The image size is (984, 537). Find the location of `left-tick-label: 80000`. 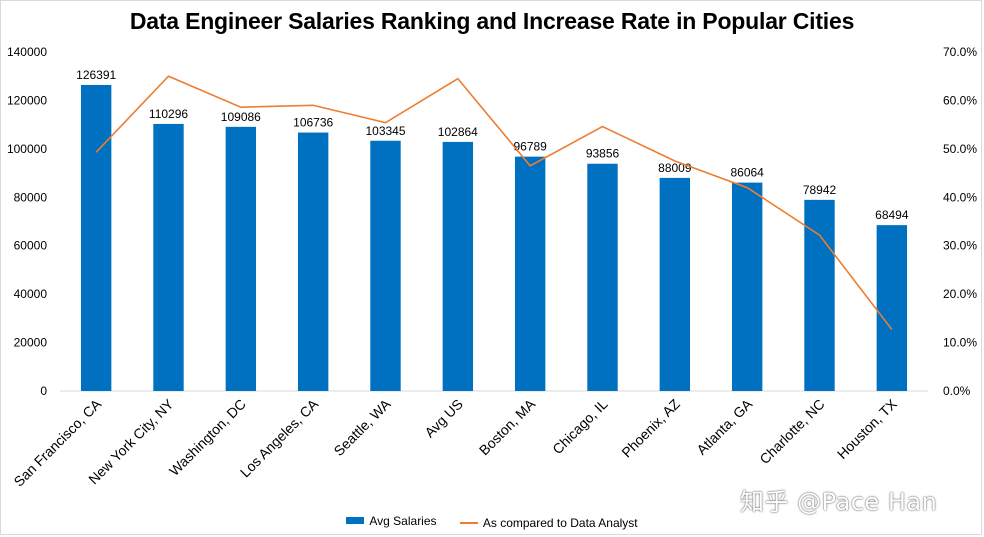

left-tick-label: 80000 is located at coordinates (31, 197).